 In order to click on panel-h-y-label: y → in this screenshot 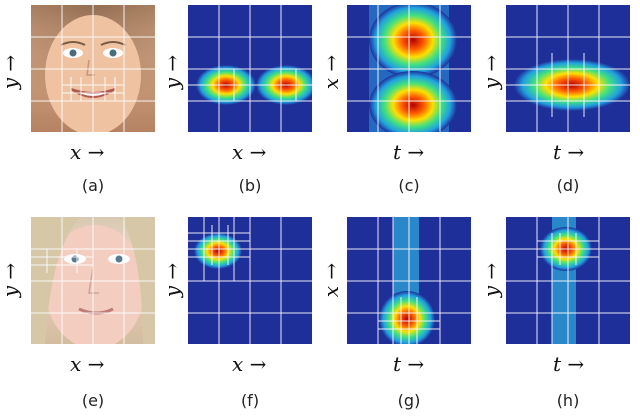, I will do `click(491, 280)`.